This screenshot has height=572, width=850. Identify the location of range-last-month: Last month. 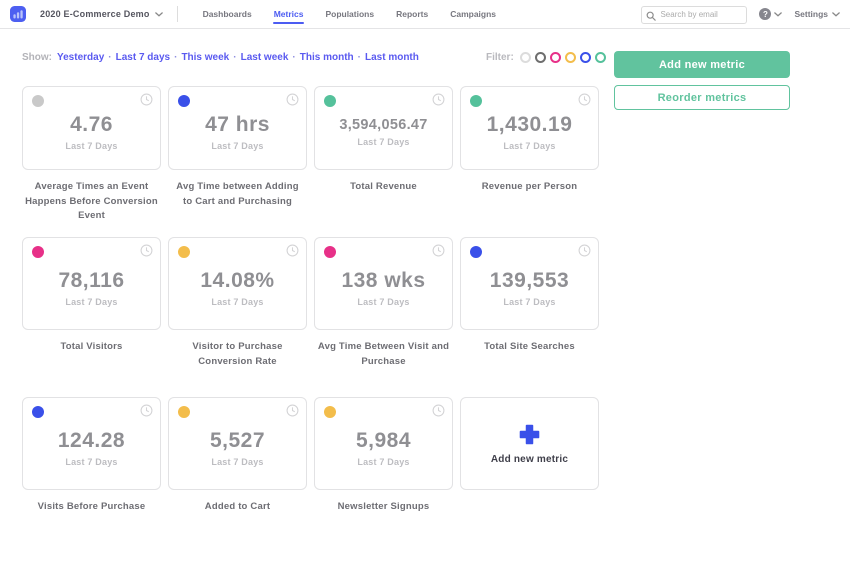
(391, 57).